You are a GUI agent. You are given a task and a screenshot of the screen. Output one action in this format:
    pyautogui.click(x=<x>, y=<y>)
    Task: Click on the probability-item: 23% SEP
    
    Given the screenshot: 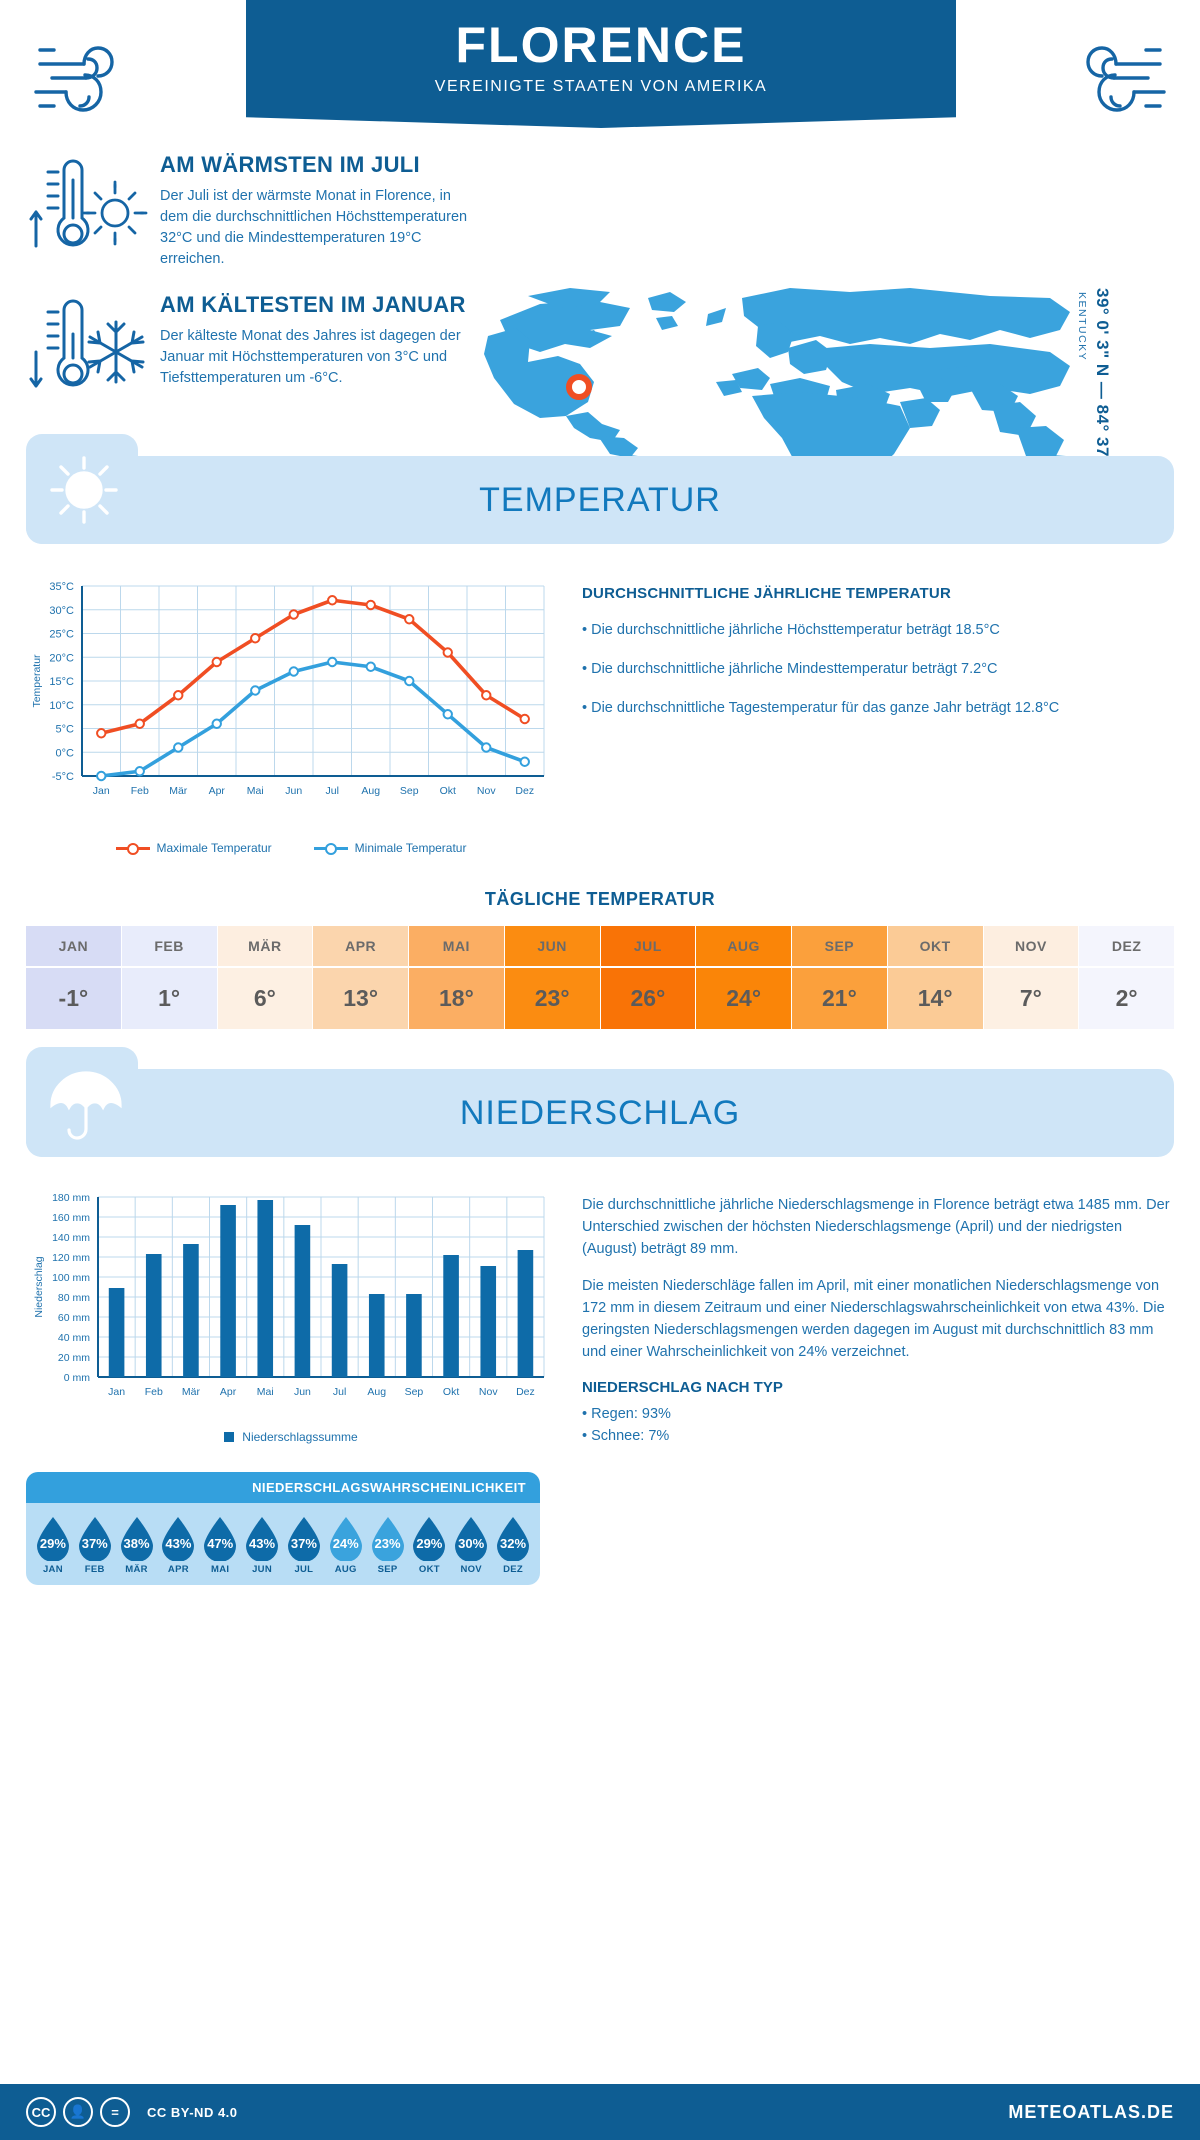 What is the action you would take?
    pyautogui.click(x=388, y=1545)
    